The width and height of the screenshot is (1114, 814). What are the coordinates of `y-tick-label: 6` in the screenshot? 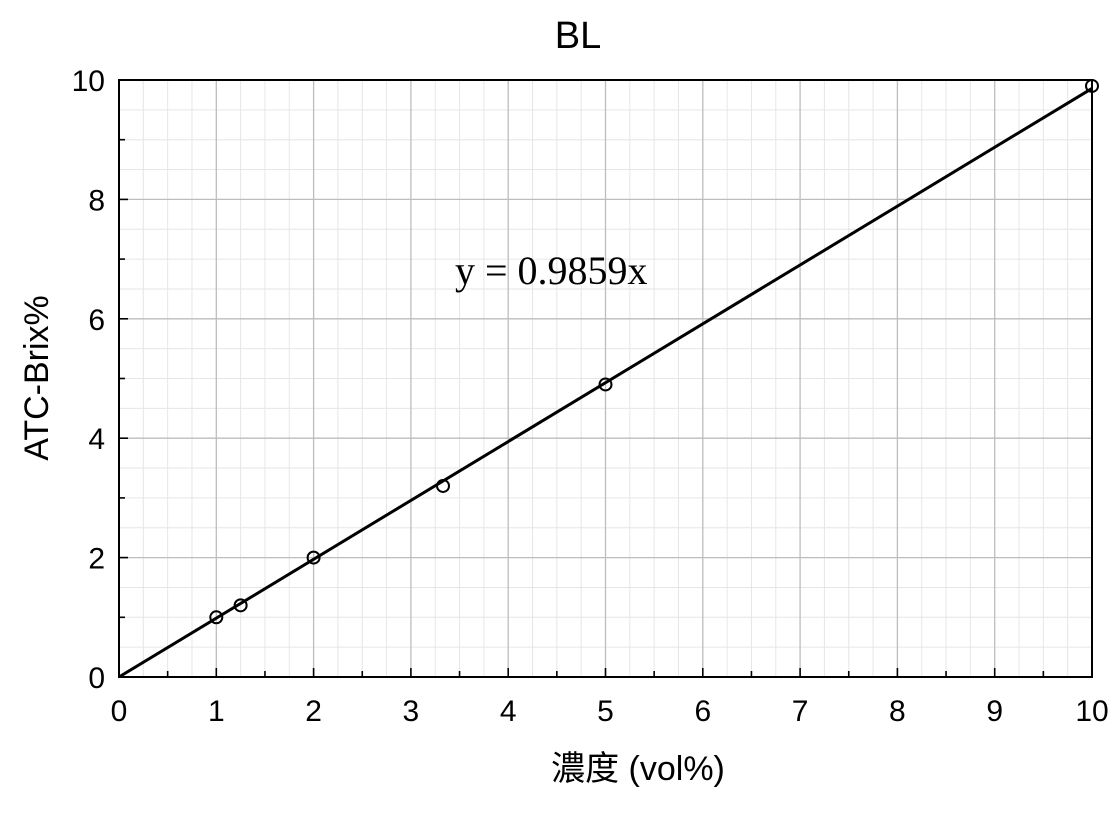 It's located at (96, 320).